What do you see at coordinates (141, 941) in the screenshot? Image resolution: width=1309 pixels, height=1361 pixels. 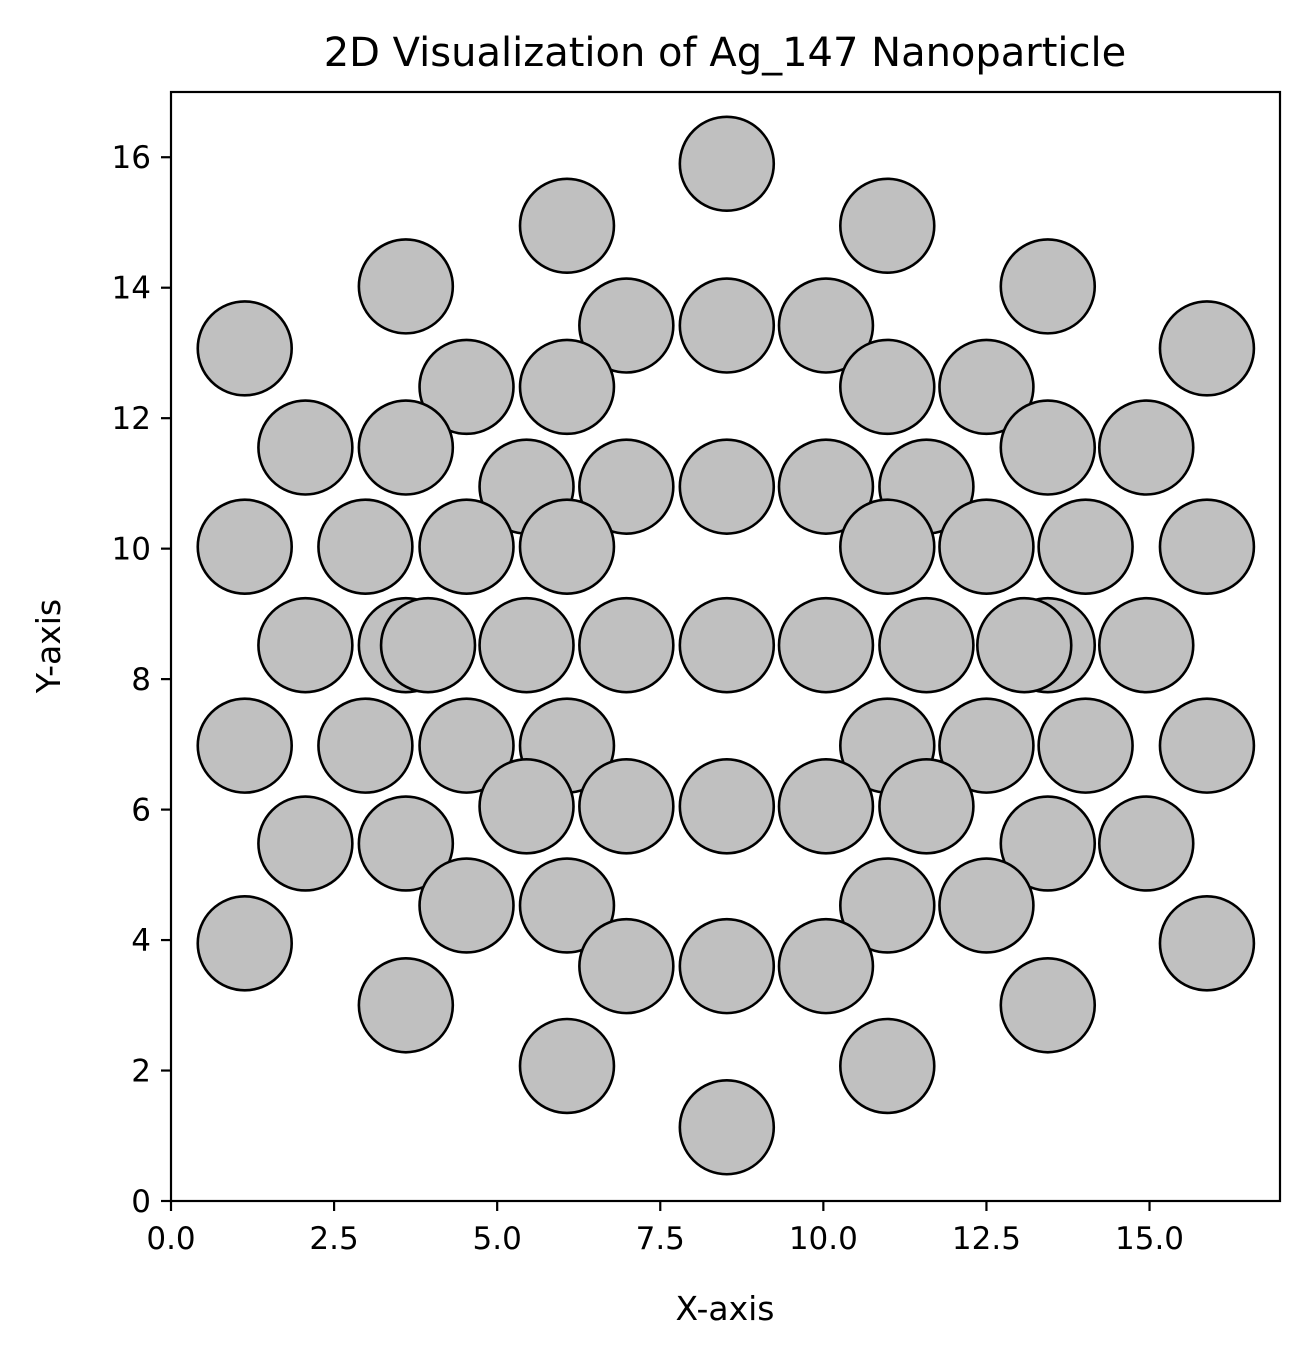 I see `y-tick-label: 4` at bounding box center [141, 941].